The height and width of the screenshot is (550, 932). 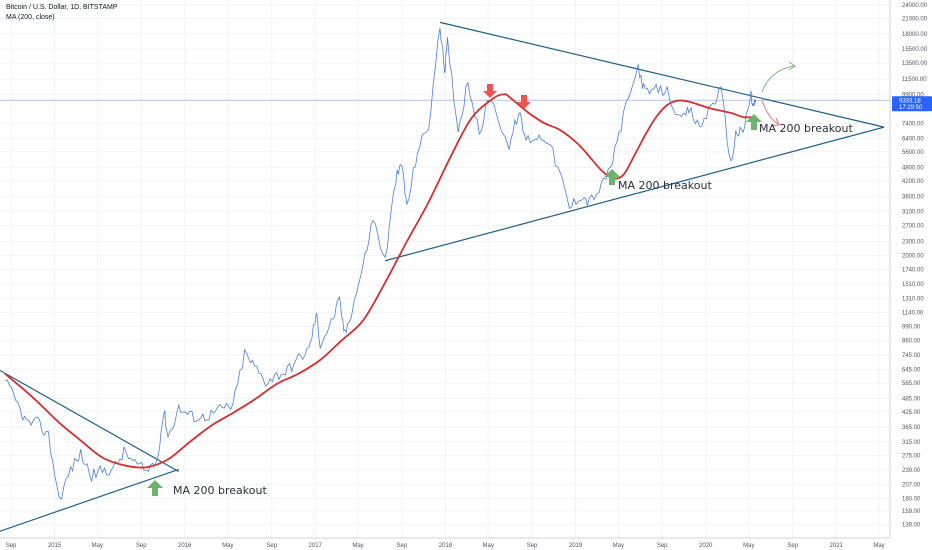 What do you see at coordinates (915, 50) in the screenshot?
I see `y-tick-label: 15500.00` at bounding box center [915, 50].